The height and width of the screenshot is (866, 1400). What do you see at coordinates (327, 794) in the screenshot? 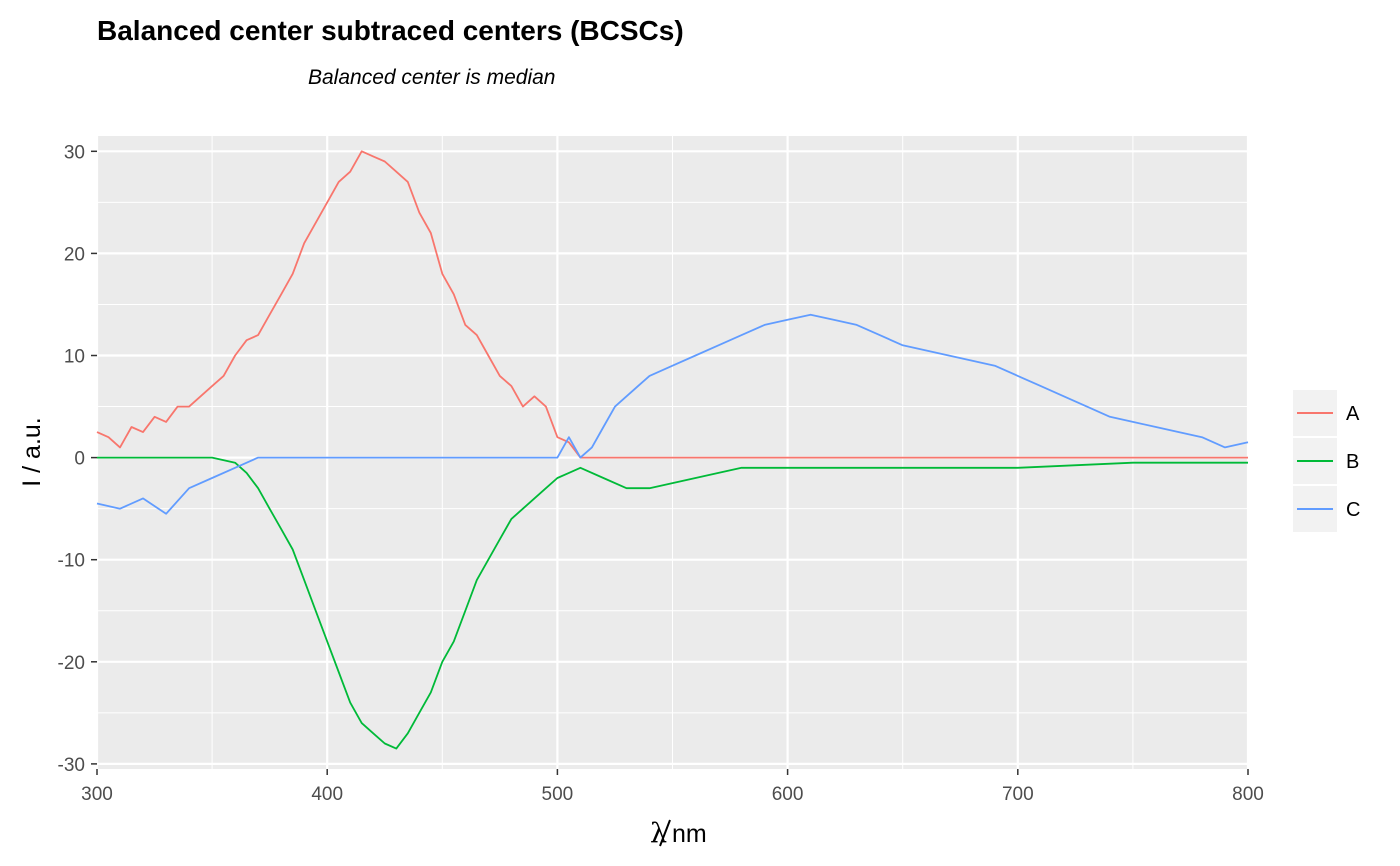
I see `x-tick-label: 400` at bounding box center [327, 794].